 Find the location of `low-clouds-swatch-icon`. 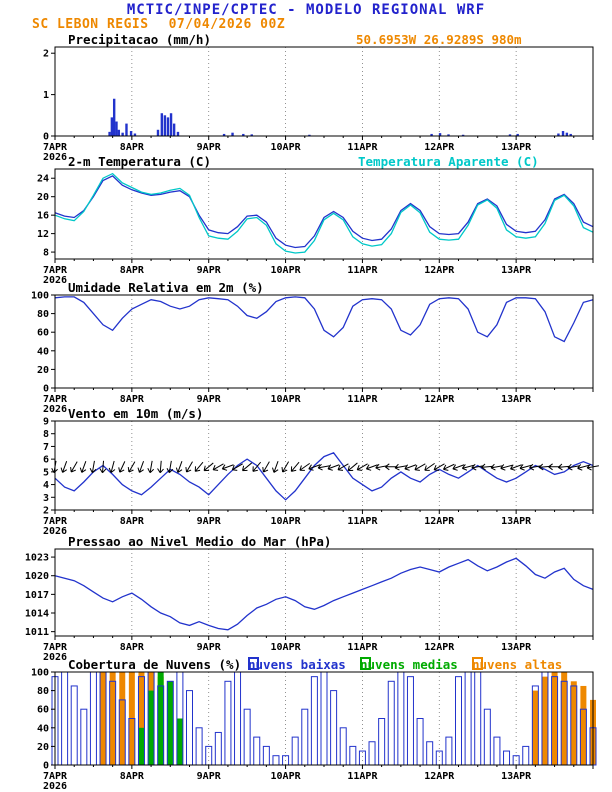

low-clouds-swatch-icon is located at coordinates (253, 663).